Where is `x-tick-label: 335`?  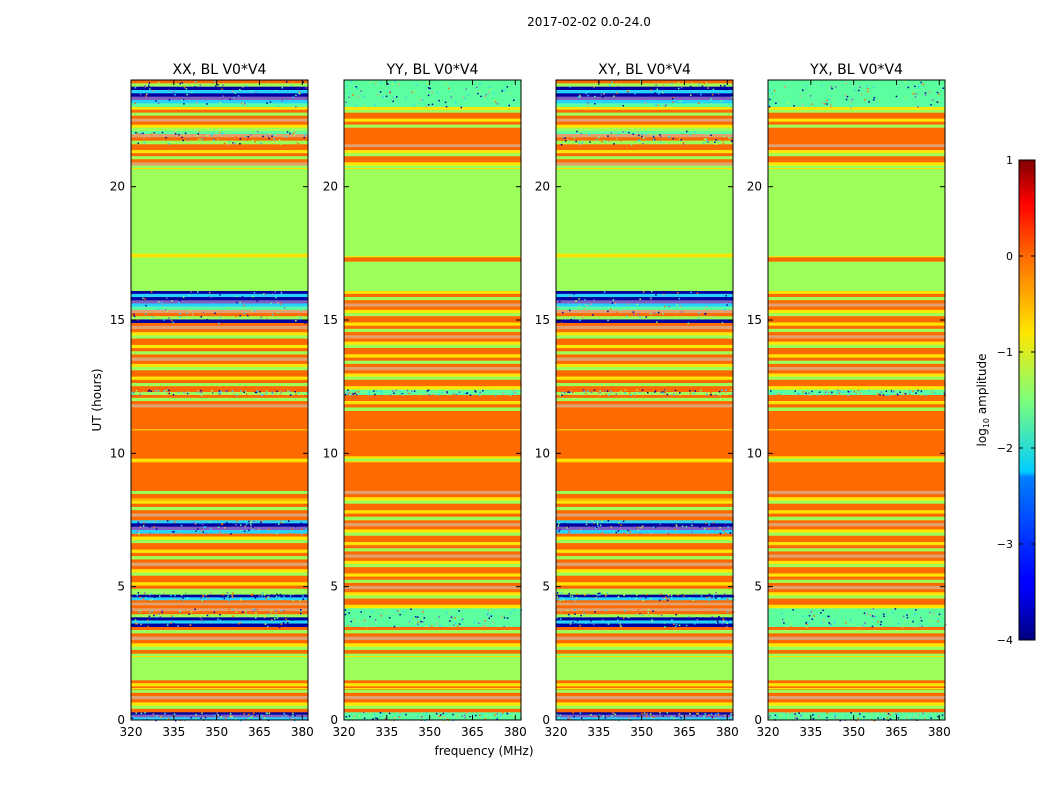 x-tick-label: 335 is located at coordinates (386, 732).